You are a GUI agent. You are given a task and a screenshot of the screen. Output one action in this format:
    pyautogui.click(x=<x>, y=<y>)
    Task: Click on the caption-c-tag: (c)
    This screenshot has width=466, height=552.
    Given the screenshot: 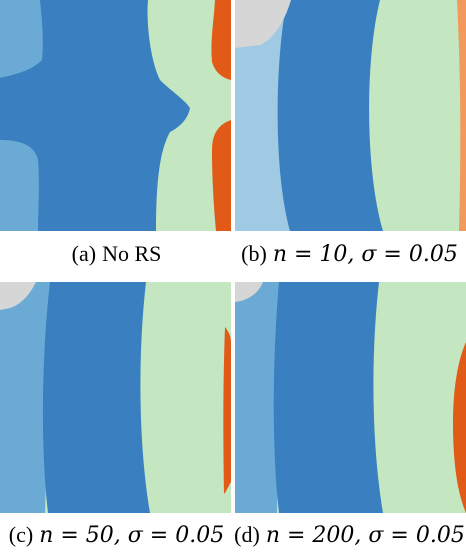 What is the action you would take?
    pyautogui.click(x=21, y=534)
    